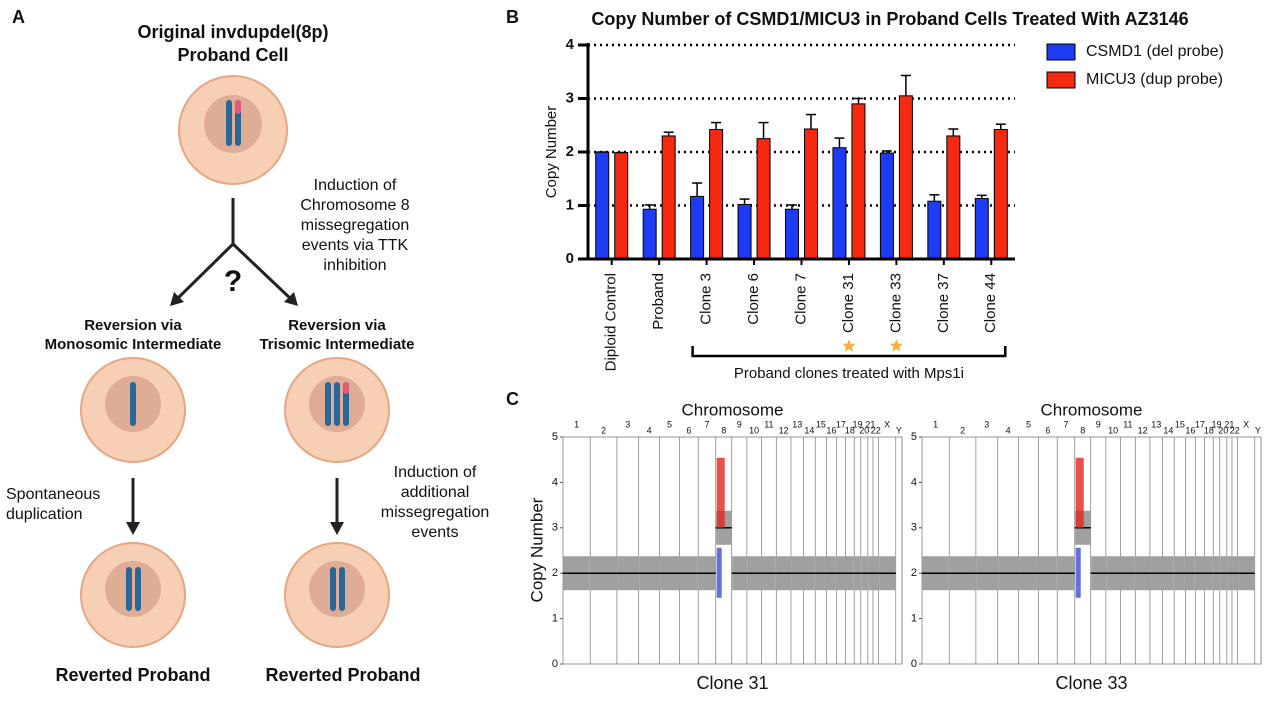 The image size is (1280, 710). I want to click on x-tick-label: 18, so click(850, 430).